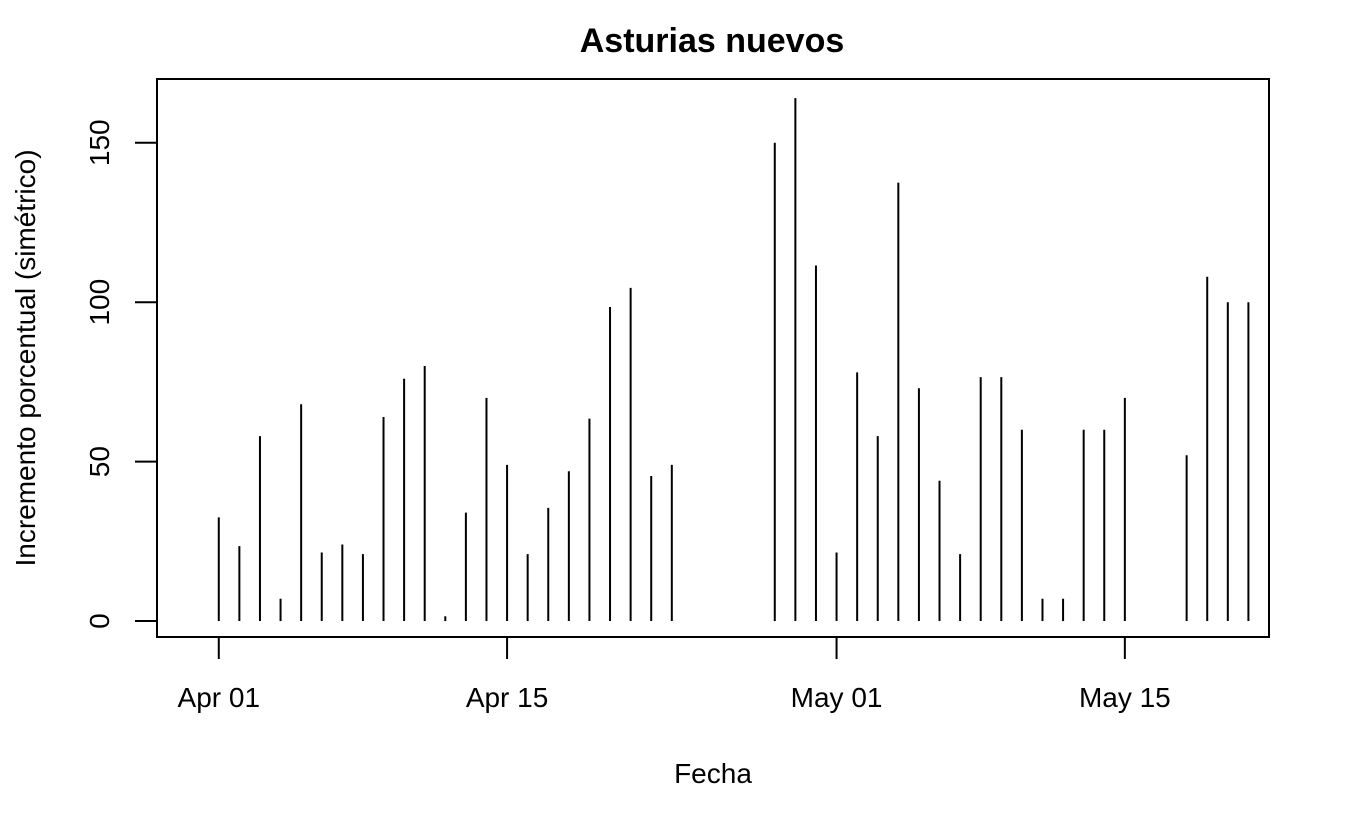  I want to click on x-axis: Apr 01 Apr 15 May 01 May 15, so click(674, 675).